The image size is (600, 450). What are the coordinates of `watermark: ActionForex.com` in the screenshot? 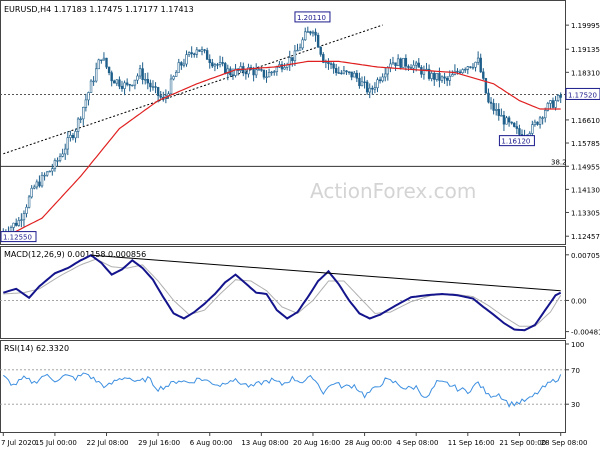 It's located at (393, 191).